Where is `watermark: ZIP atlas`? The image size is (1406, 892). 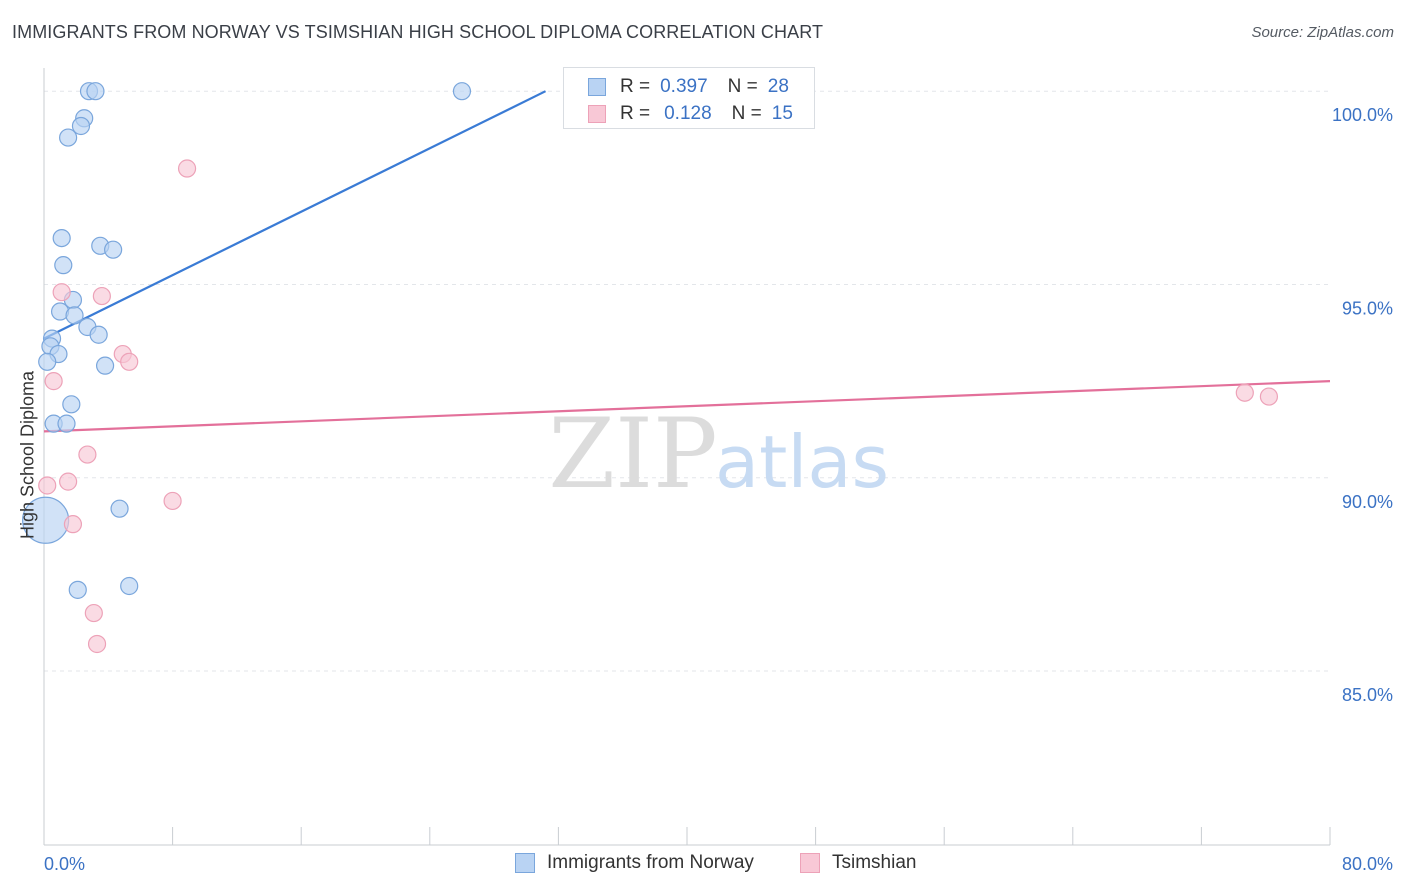
watermark: ZIP atlas is located at coordinates (718, 454).